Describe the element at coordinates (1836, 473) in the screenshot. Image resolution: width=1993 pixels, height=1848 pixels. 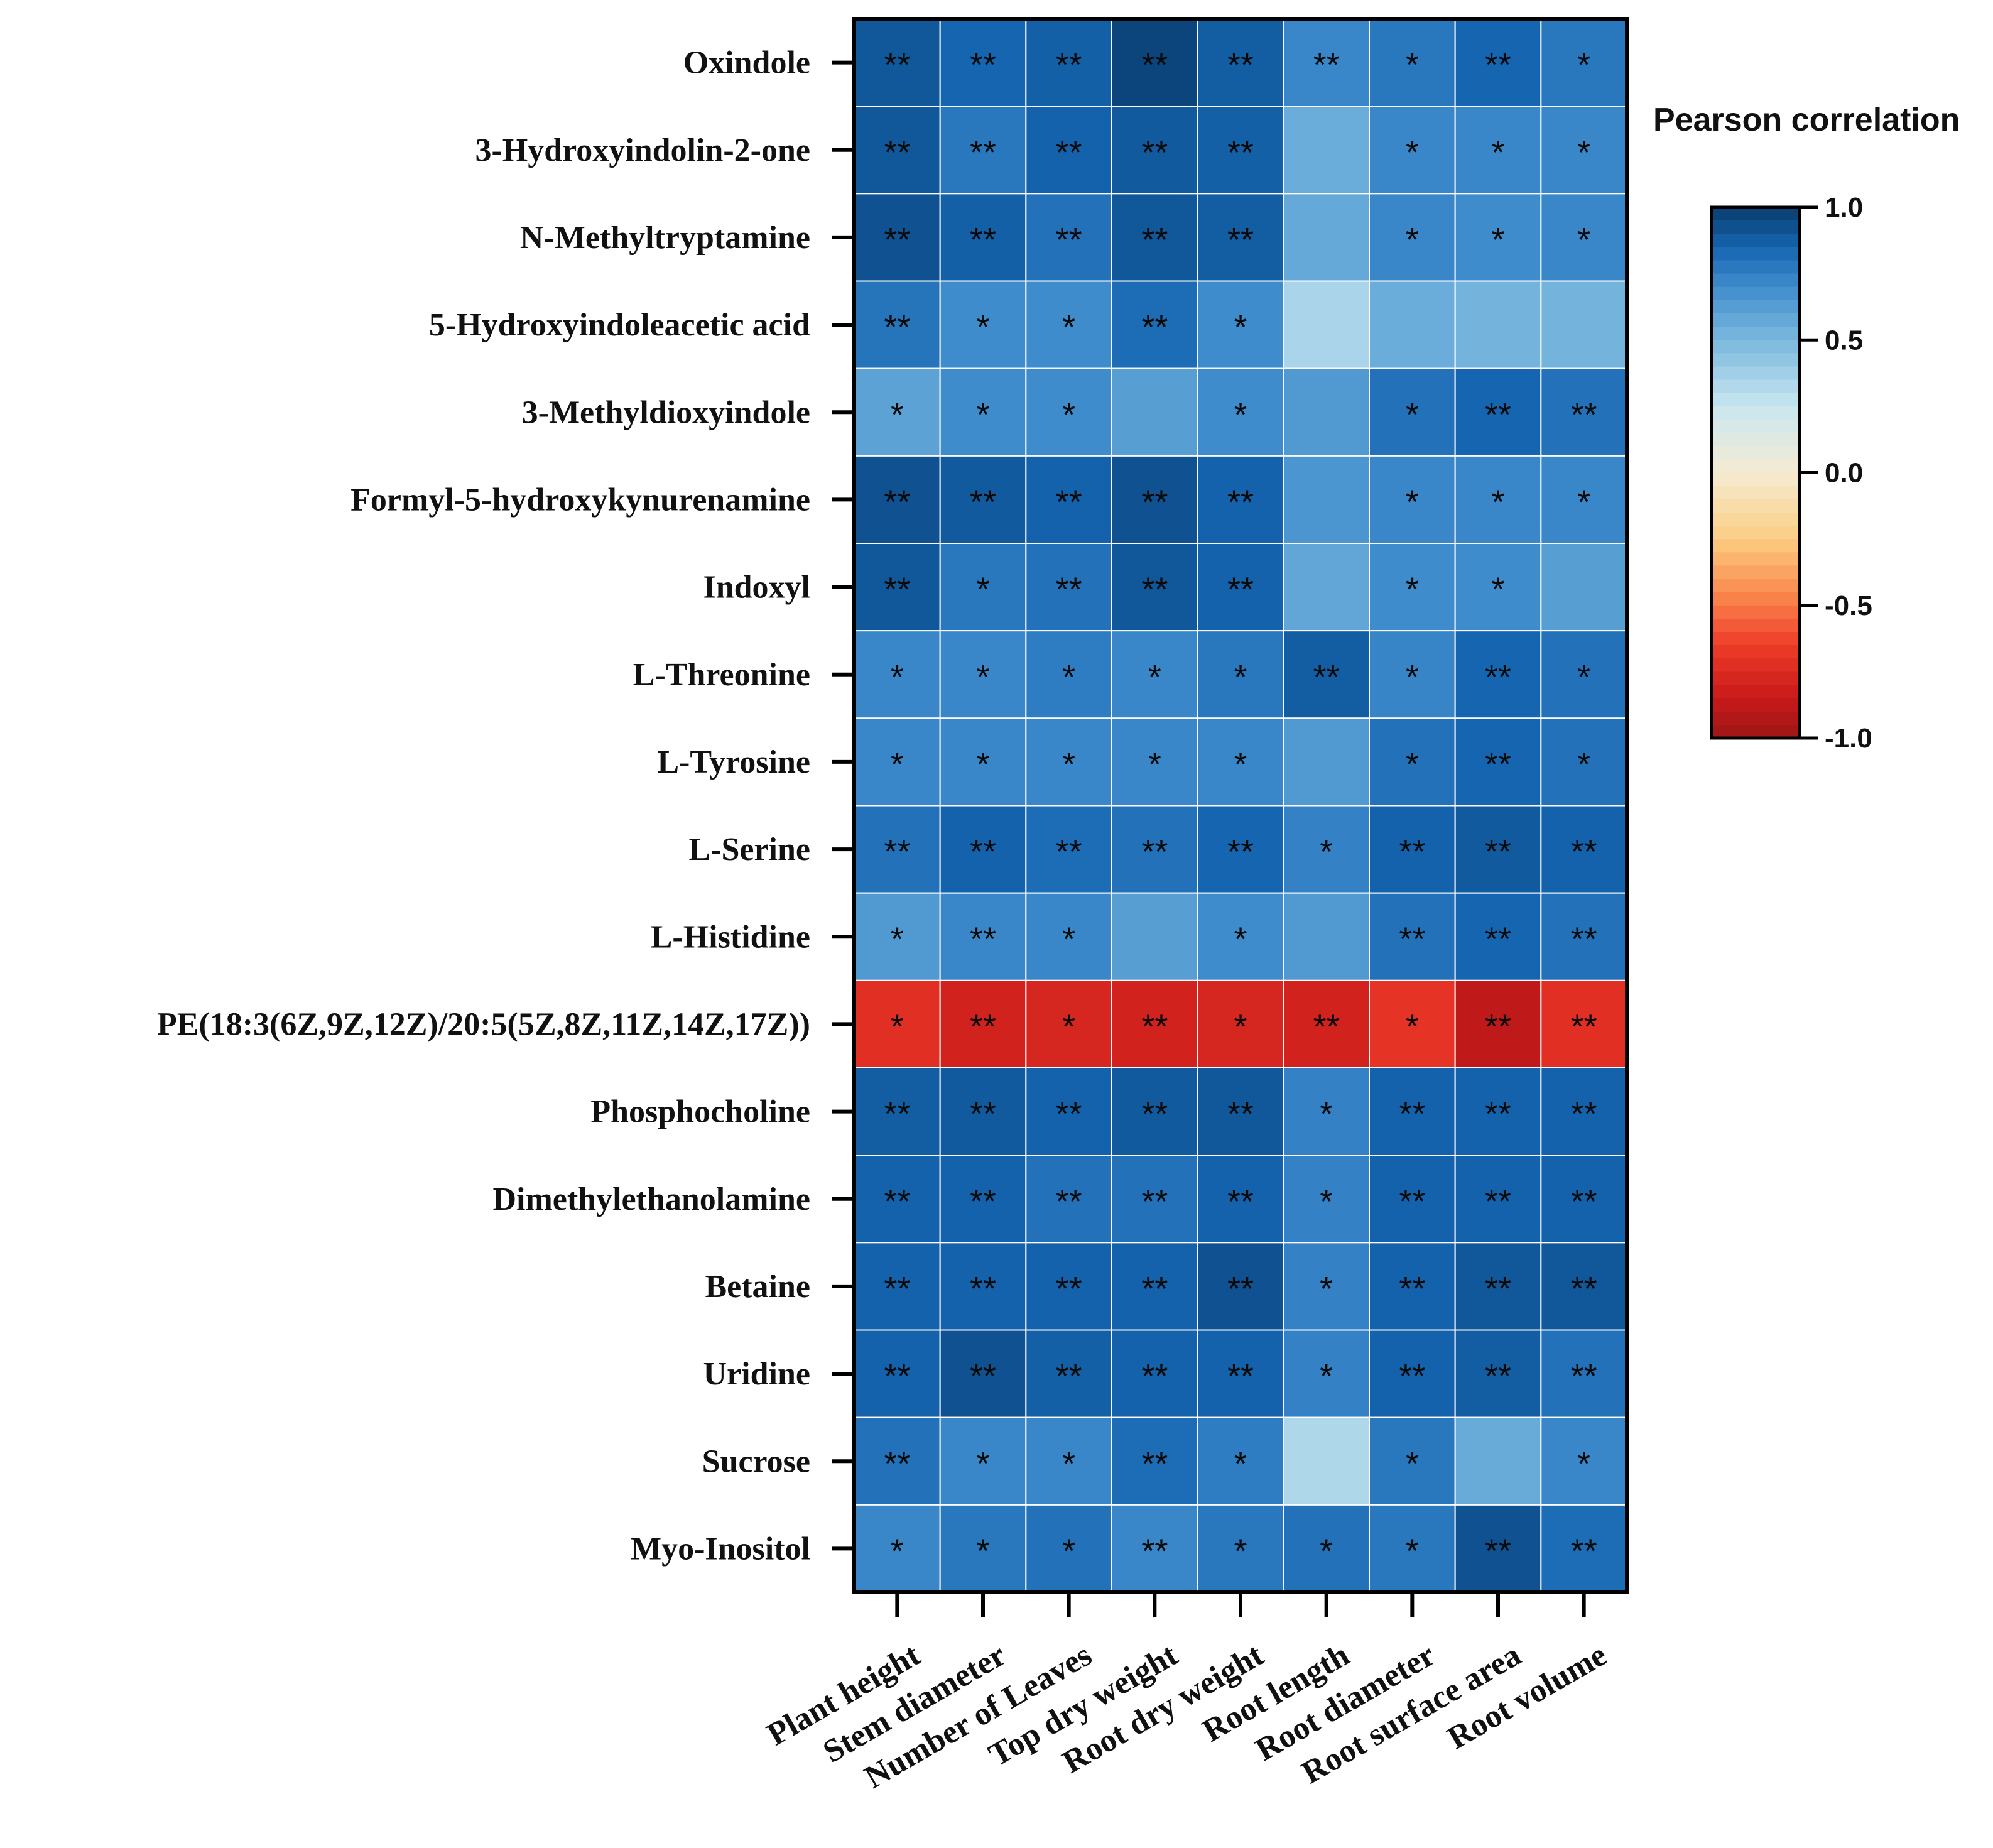
I see `legend-ticks: 1.0 0.5 0.0 -0.5 -1.0` at that location.